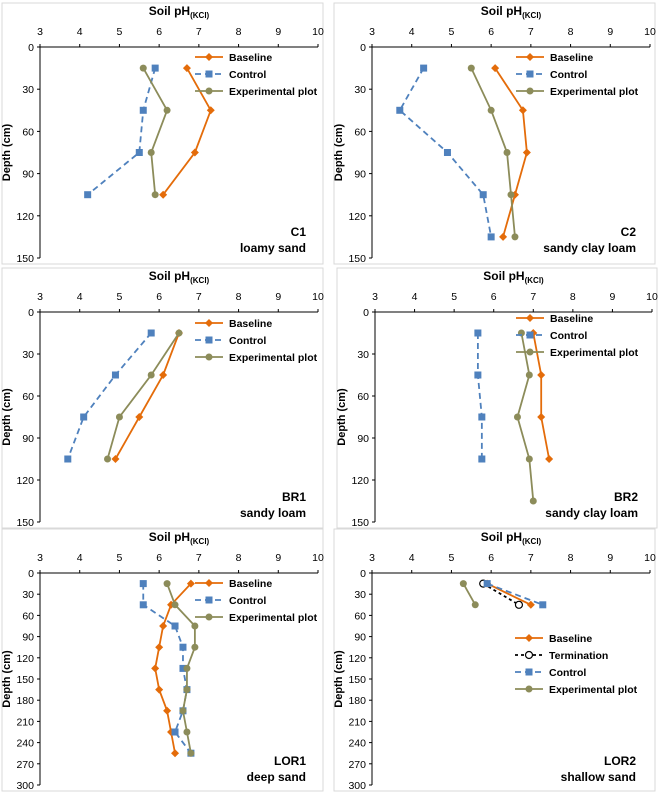 Image resolution: width=661 pixels, height=805 pixels. I want to click on series-line-baseline, so click(147, 396).